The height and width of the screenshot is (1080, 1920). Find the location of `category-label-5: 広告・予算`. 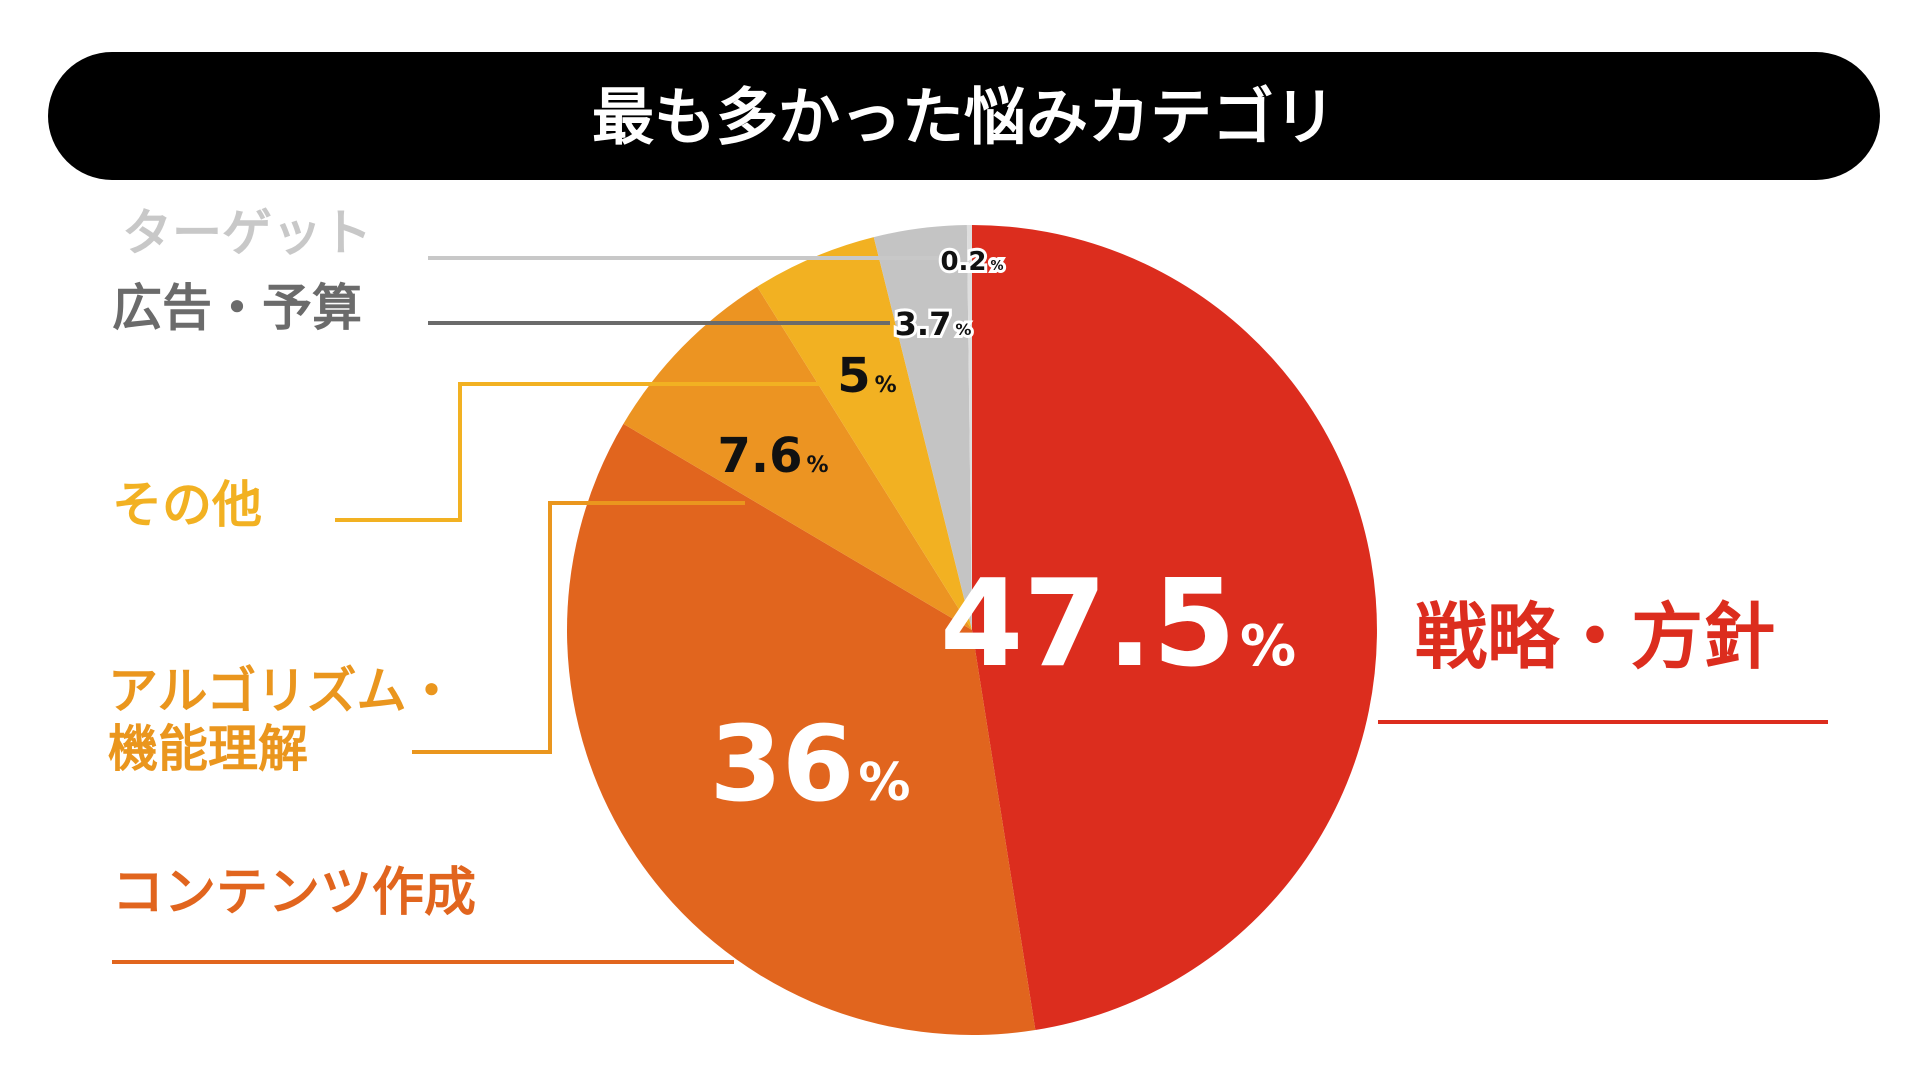

category-label-5: 広告・予算 is located at coordinates (237, 308).